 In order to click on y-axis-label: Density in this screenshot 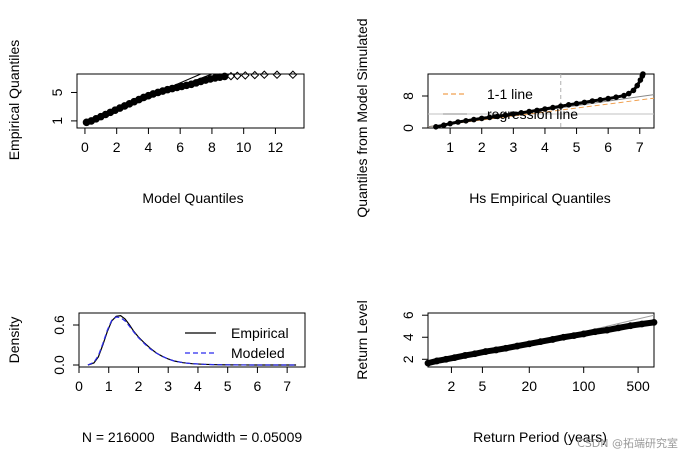, I will do `click(14, 340)`.